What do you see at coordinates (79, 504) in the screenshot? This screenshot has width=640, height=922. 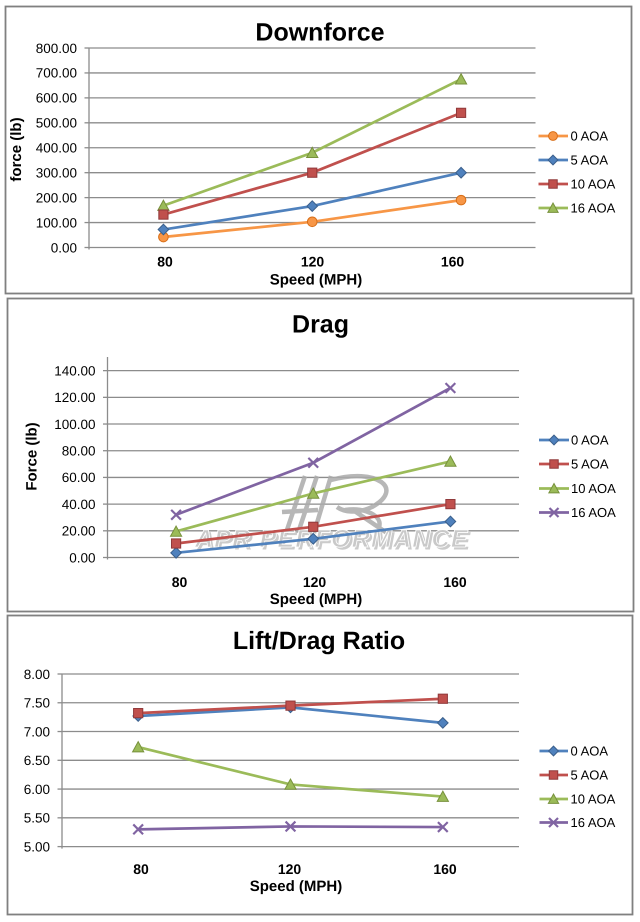 I see `svg-text: 40.00` at bounding box center [79, 504].